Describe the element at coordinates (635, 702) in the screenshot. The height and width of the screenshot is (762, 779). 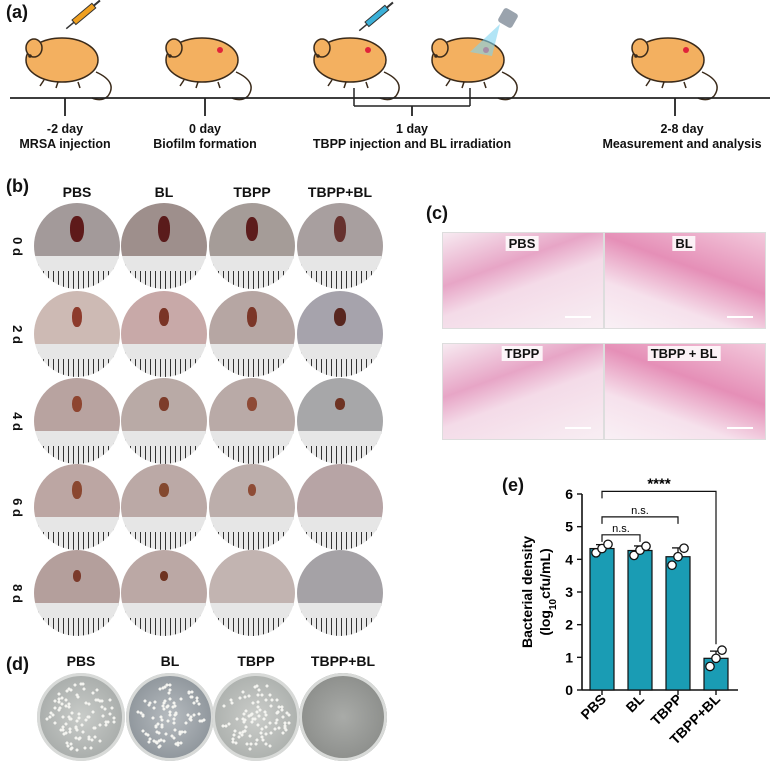
I see `x-tick-label: BL` at that location.